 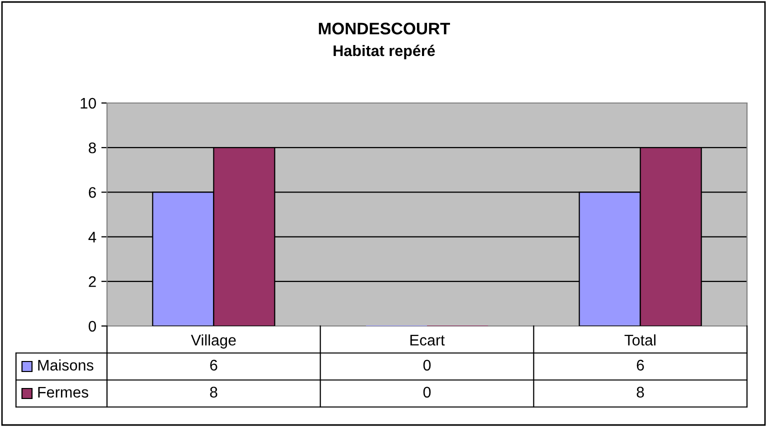 What do you see at coordinates (88, 103) in the screenshot?
I see `y-tick-label: 10` at bounding box center [88, 103].